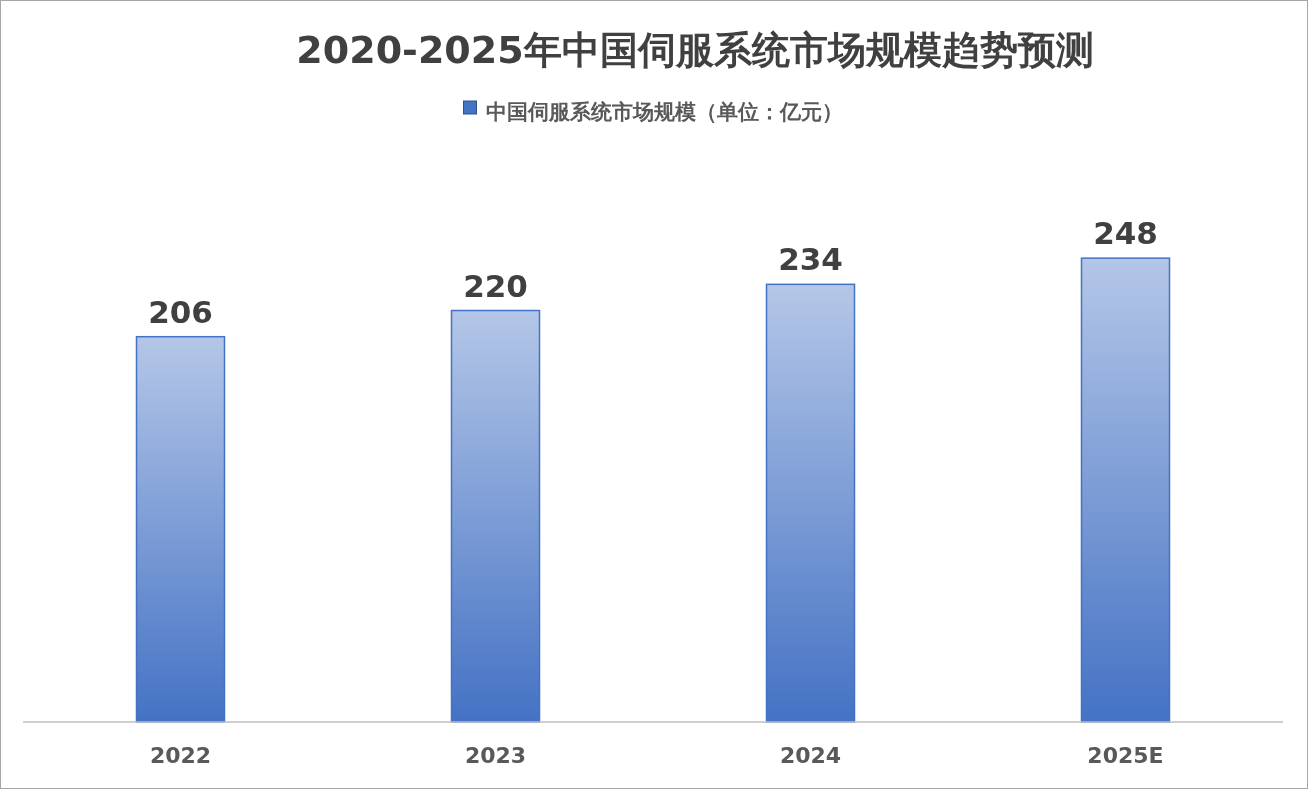 The width and height of the screenshot is (1308, 789). I want to click on x-tick-label: 2022, so click(180, 755).